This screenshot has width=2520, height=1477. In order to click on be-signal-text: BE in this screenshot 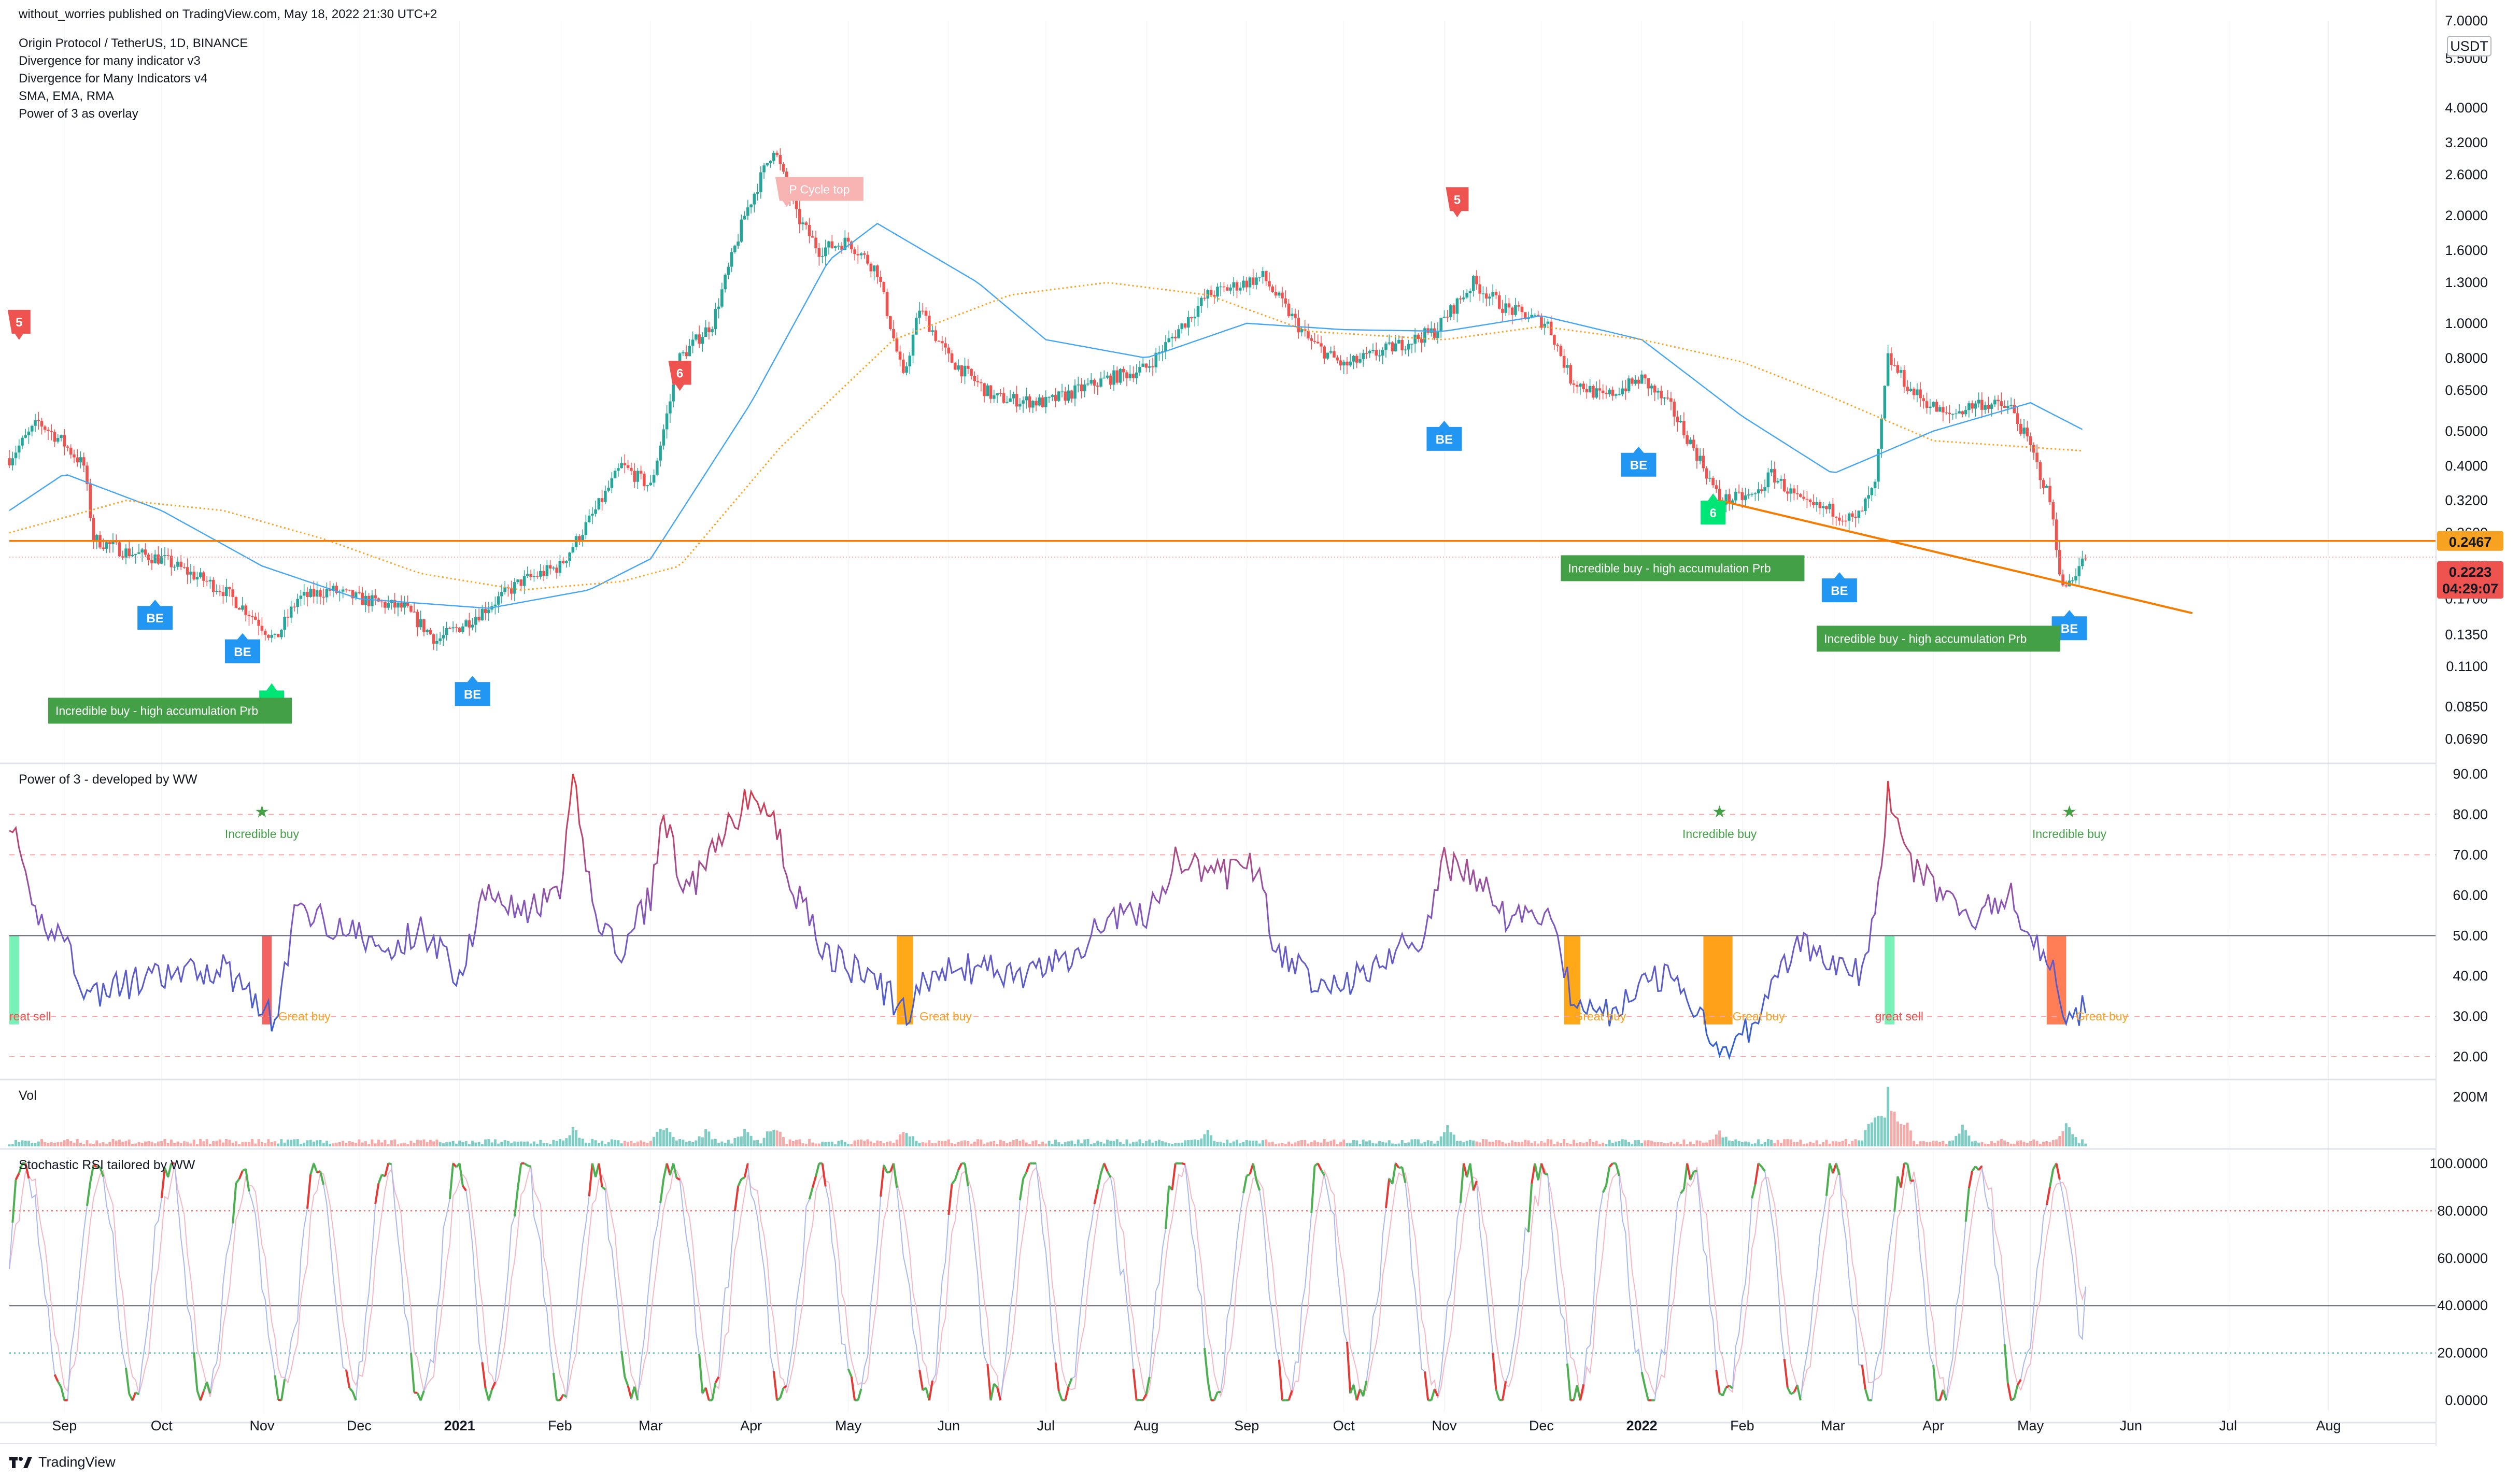, I will do `click(1839, 591)`.